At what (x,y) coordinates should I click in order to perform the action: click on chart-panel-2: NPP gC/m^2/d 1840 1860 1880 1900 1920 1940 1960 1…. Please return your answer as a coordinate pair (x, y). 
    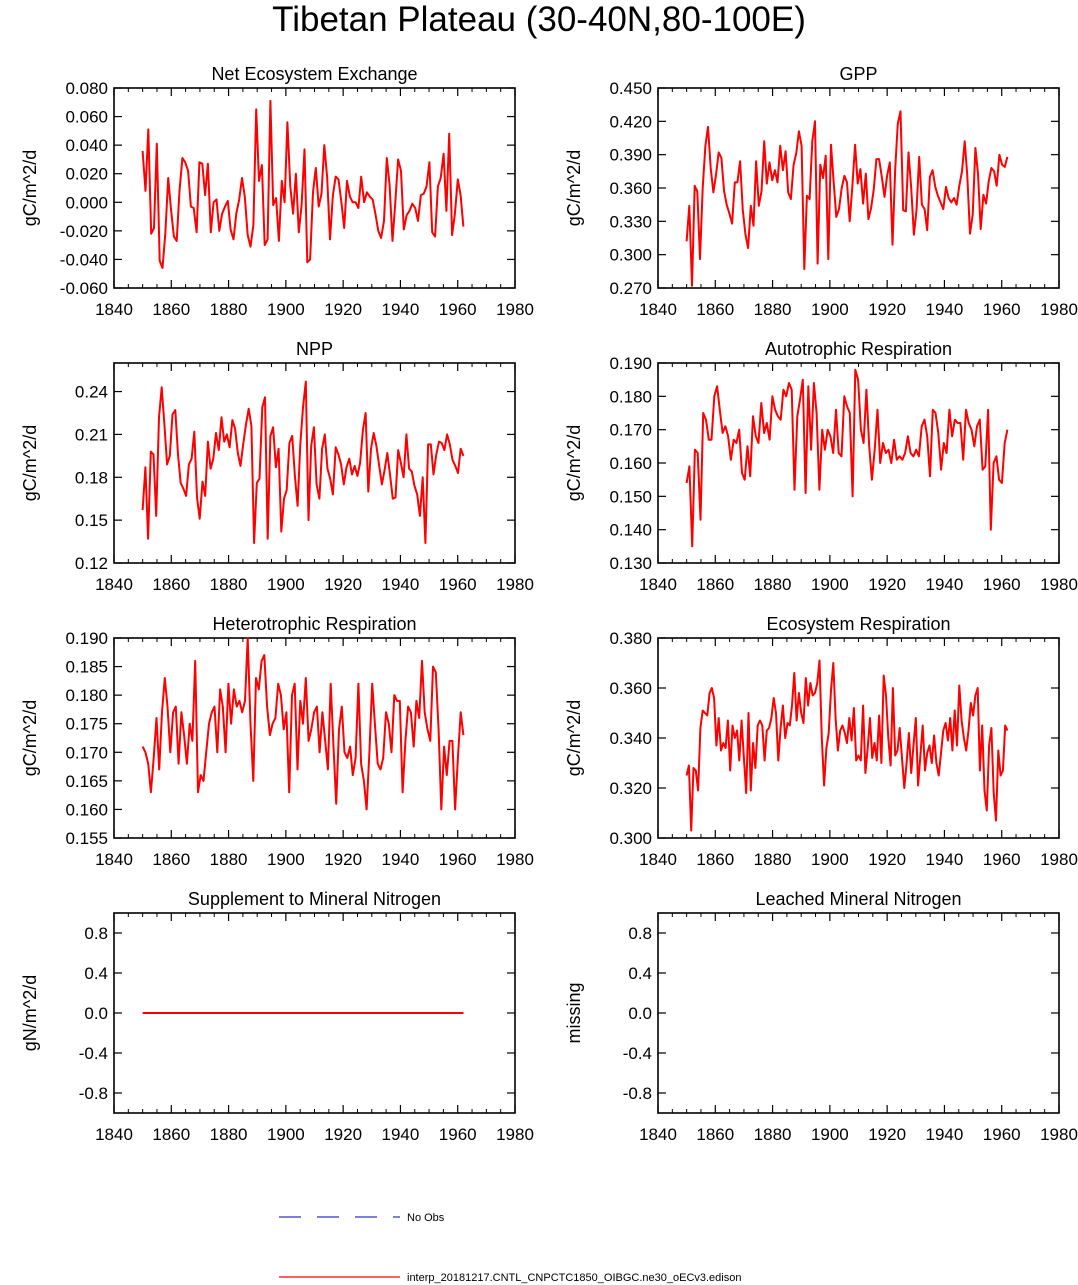
    Looking at the image, I should click on (277, 466).